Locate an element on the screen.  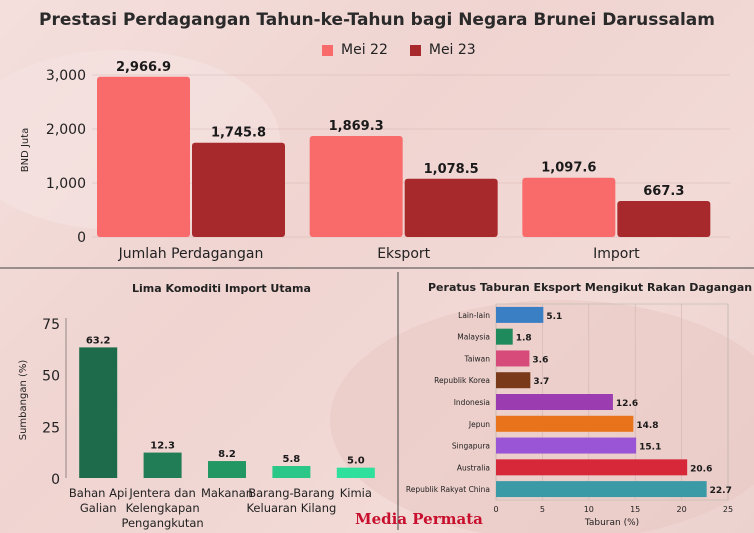
y-tick-label: Singapura is located at coordinates (471, 446).